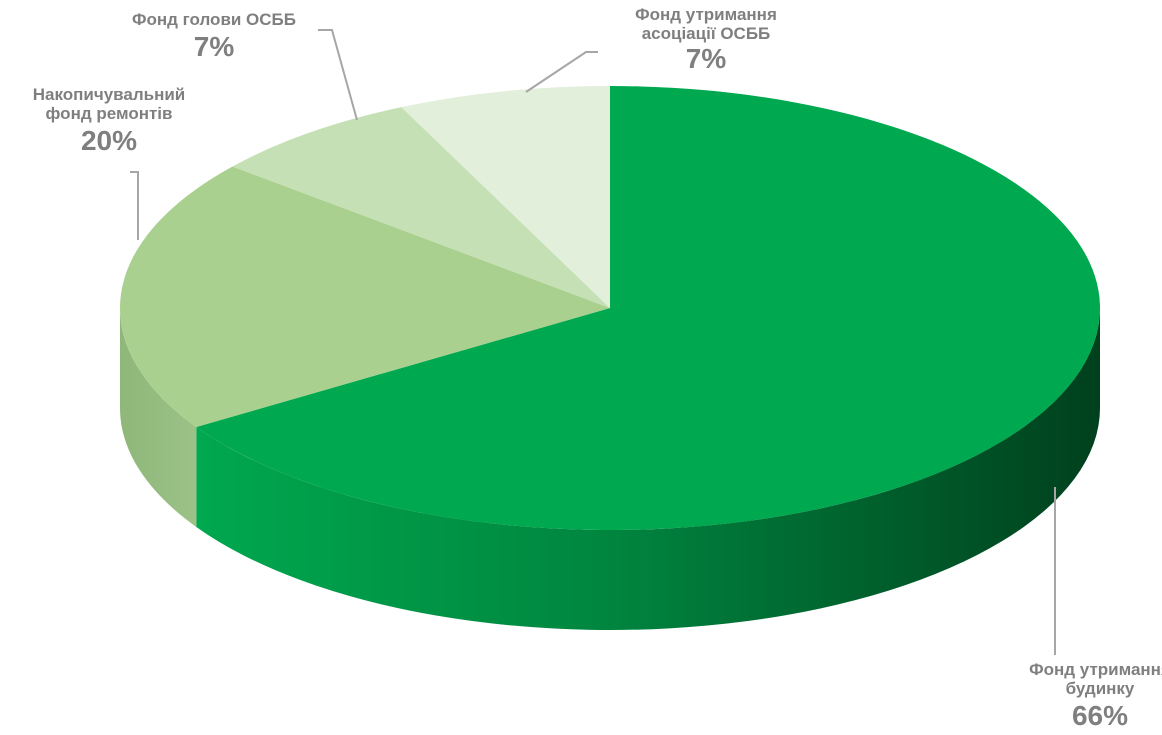 This screenshot has height=735, width=1162. I want to click on slice-label-name: фонд ремонтів, so click(109, 114).